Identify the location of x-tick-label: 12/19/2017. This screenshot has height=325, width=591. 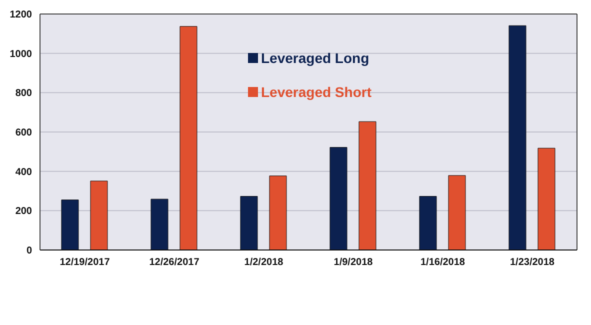
(85, 262).